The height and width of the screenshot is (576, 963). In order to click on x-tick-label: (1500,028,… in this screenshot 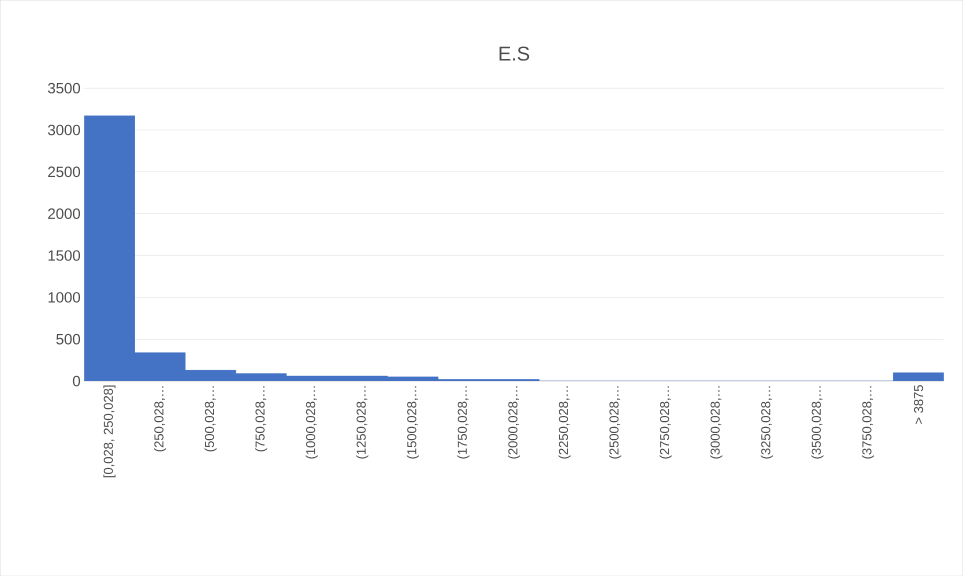, I will do `click(412, 422)`.